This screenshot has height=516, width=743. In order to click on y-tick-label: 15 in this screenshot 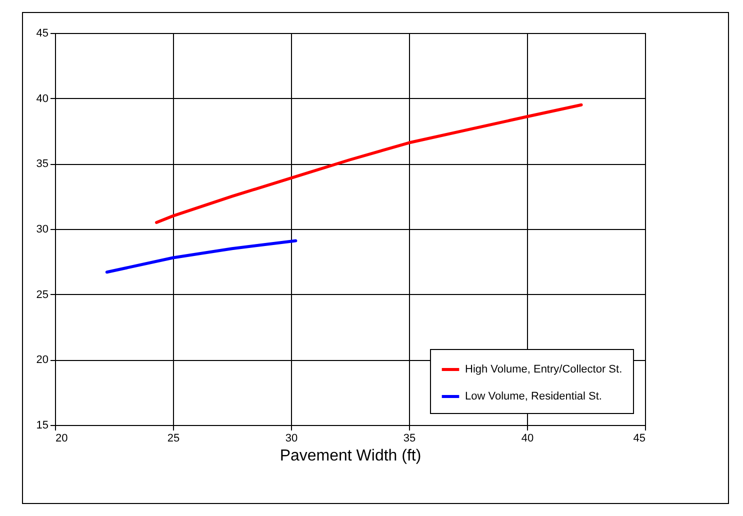, I will do `click(42, 426)`.